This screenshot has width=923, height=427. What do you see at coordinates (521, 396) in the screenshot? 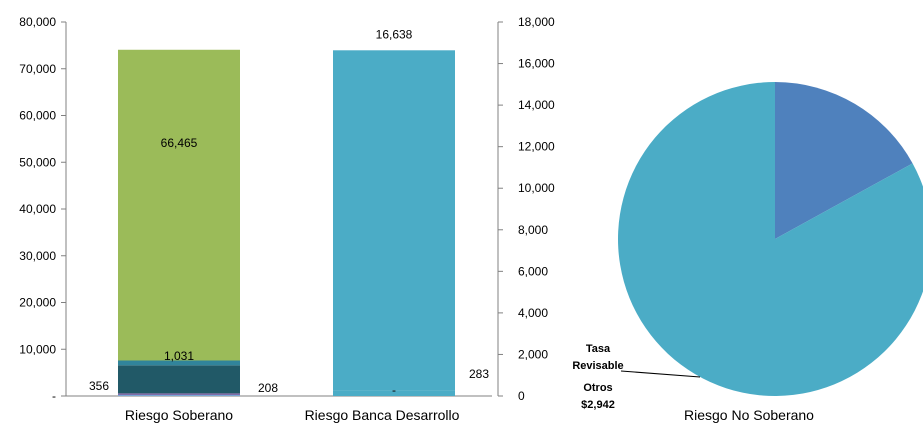
I see `right-tick-label: 0` at bounding box center [521, 396].